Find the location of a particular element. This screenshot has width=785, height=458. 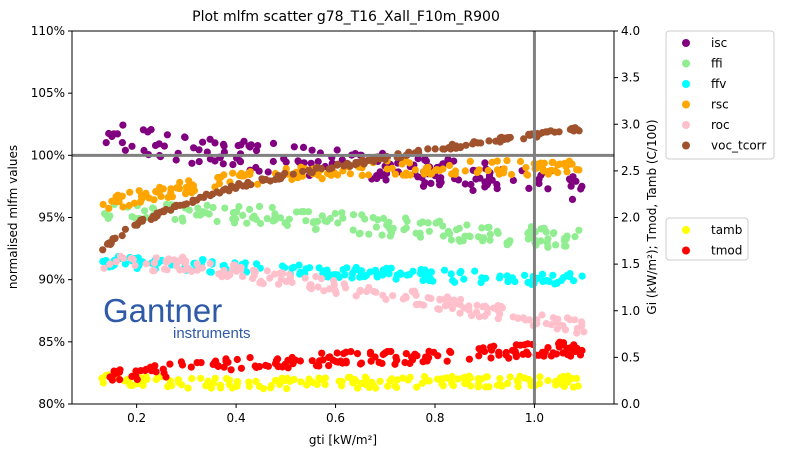

y-left-tick-label: 90% is located at coordinates (51, 280).